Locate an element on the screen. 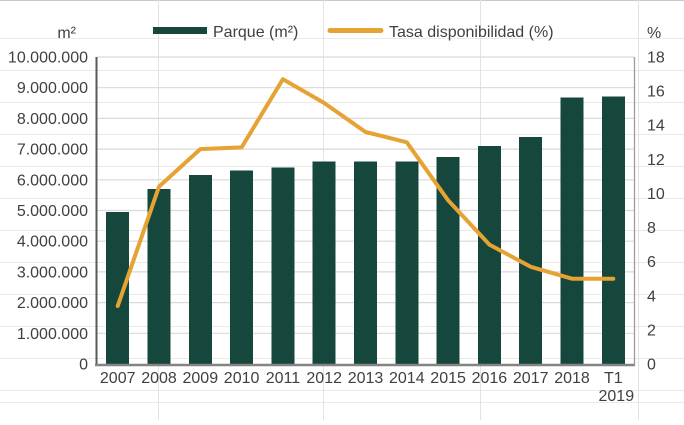 The image size is (684, 425). right-tick-label: 10 is located at coordinates (656, 194).